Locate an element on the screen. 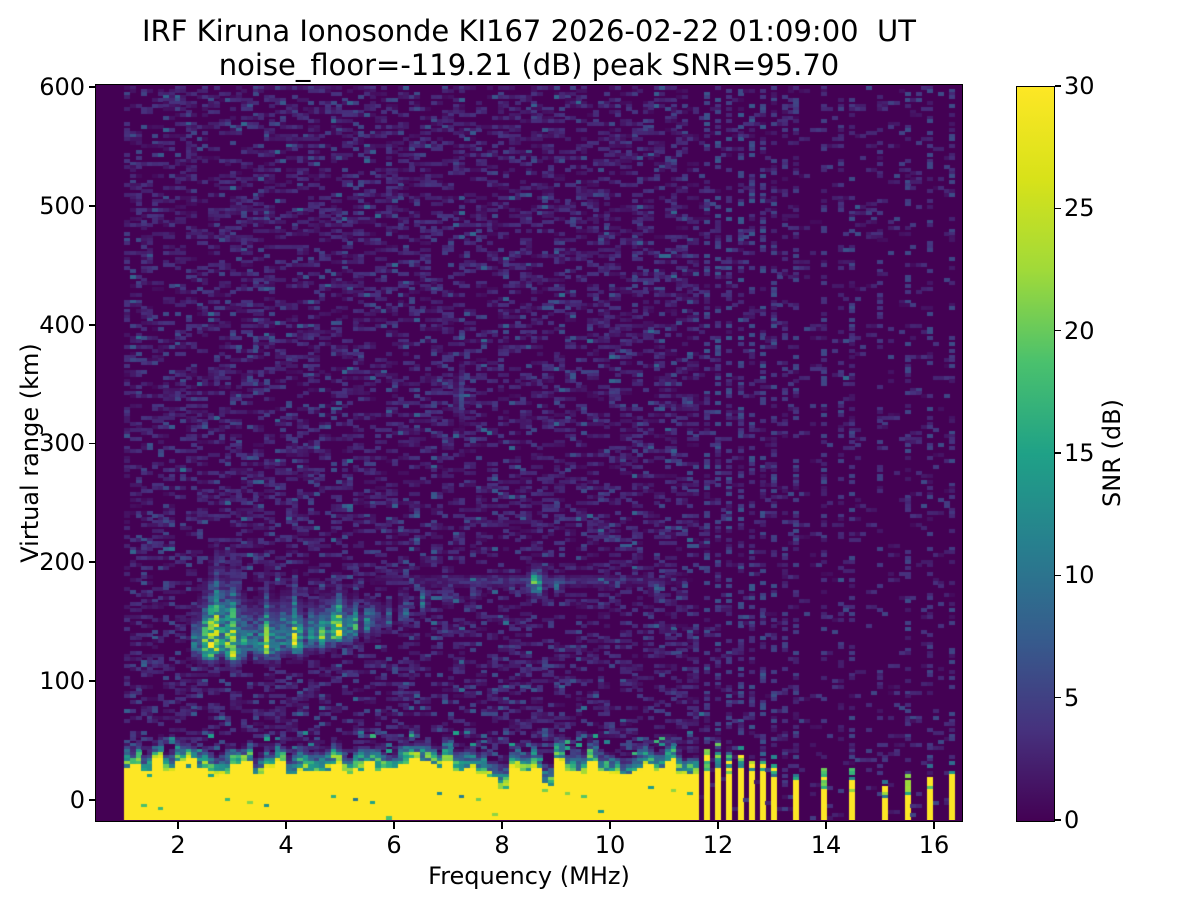  colorbar-tick-label: 0 is located at coordinates (1072, 820).